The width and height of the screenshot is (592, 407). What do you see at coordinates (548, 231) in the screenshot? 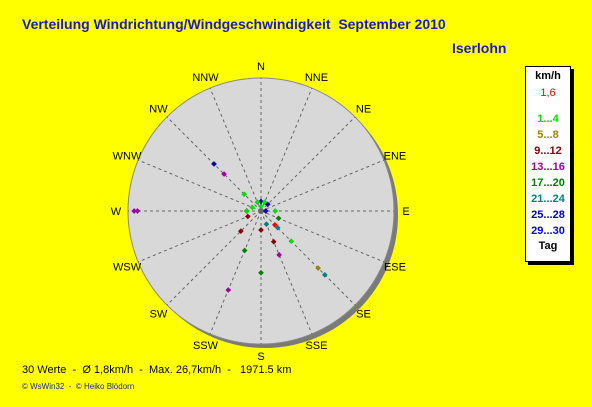
I see `legend-bin-8: 29...30` at bounding box center [548, 231].